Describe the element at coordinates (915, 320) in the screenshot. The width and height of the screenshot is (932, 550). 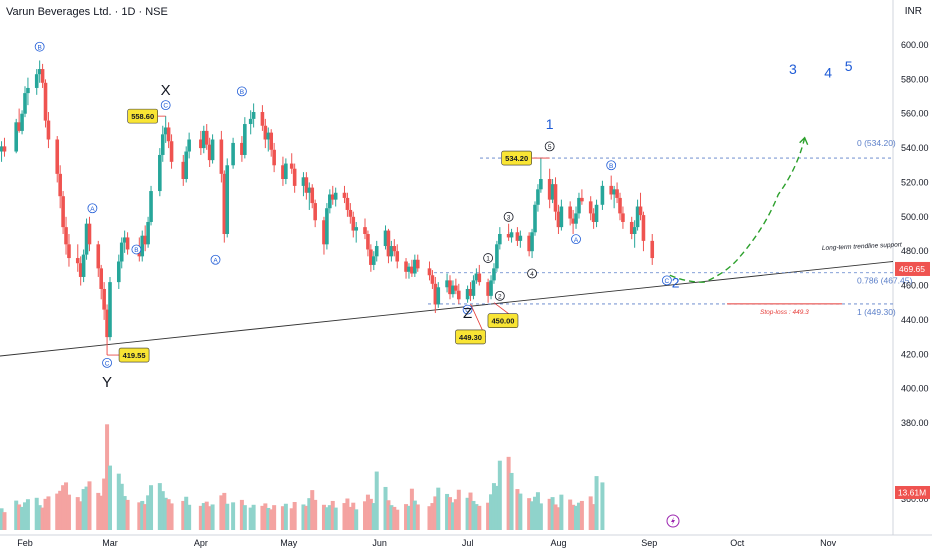
I see `y-tick-label: 440.00` at that location.